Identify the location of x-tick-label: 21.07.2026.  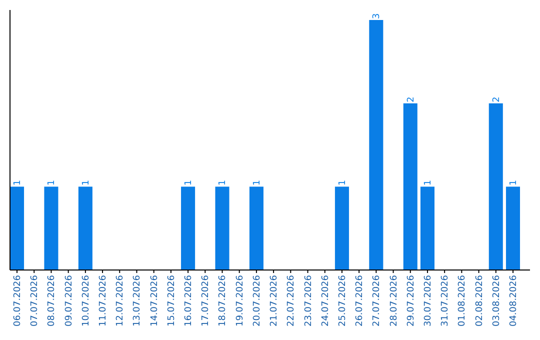
(275, 300).